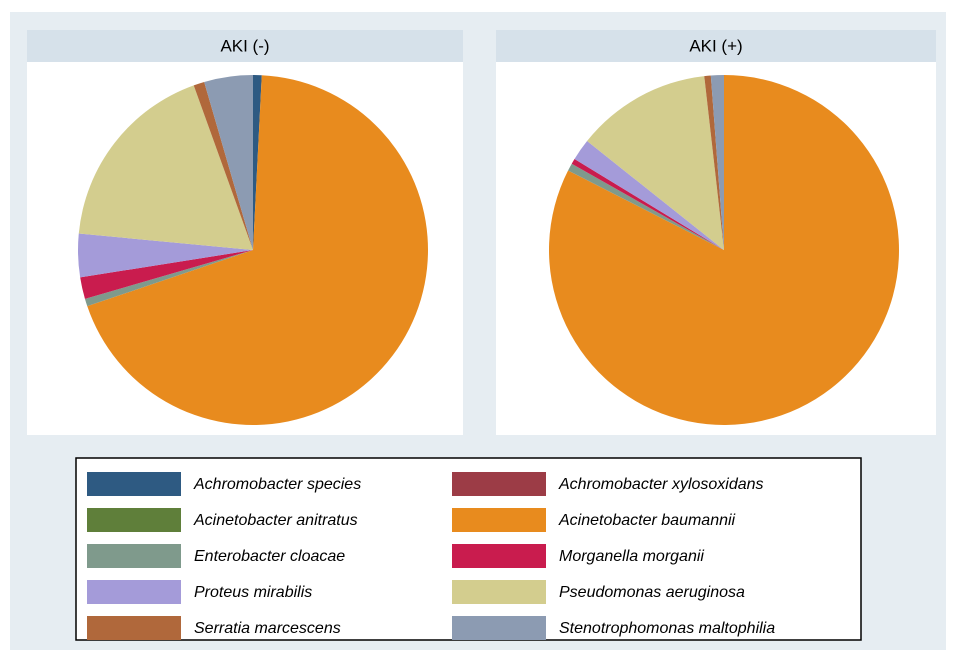  Describe the element at coordinates (277, 484) in the screenshot. I see `legend-label: Achromobacter species` at that location.